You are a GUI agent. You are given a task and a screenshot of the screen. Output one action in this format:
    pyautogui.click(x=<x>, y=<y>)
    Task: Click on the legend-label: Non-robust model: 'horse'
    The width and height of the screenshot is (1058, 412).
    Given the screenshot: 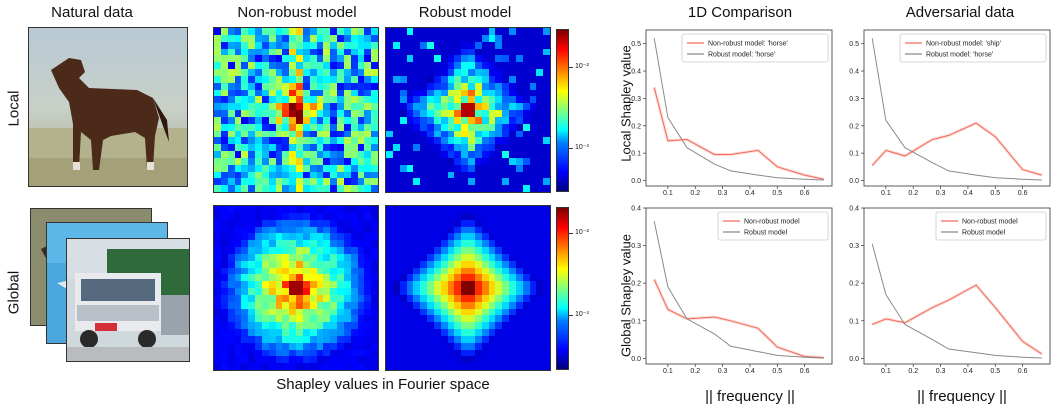 What is the action you would take?
    pyautogui.click(x=748, y=44)
    